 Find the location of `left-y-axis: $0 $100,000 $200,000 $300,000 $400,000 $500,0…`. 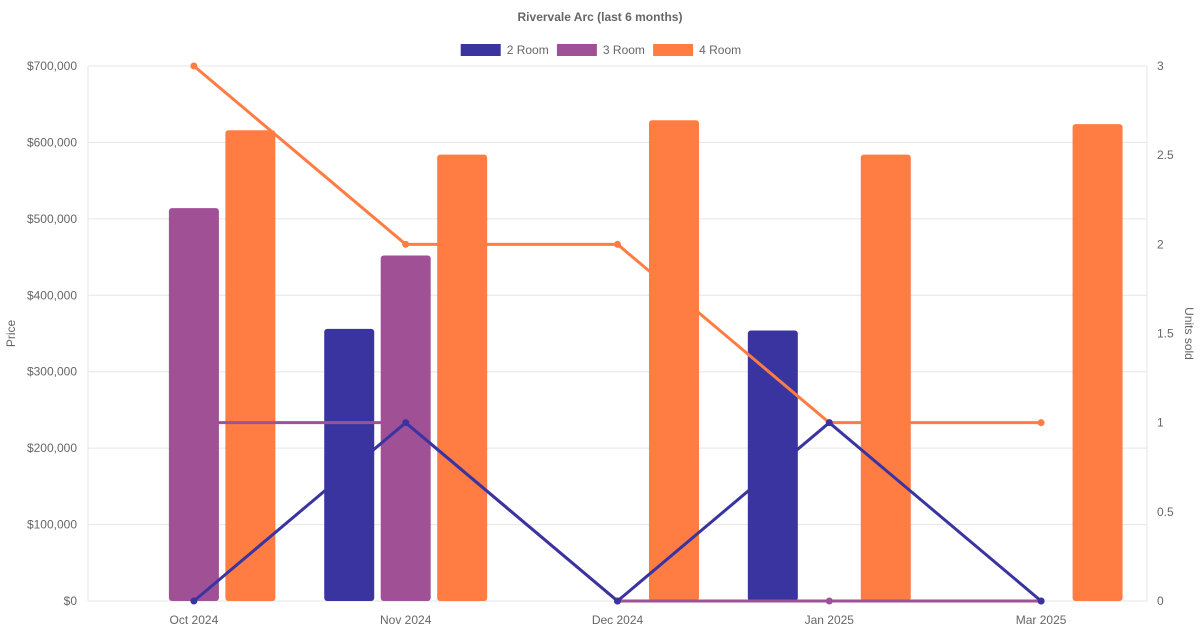

left-y-axis: $0 $100,000 $200,000 $300,000 $400,000 $500,0… is located at coordinates (52, 333).